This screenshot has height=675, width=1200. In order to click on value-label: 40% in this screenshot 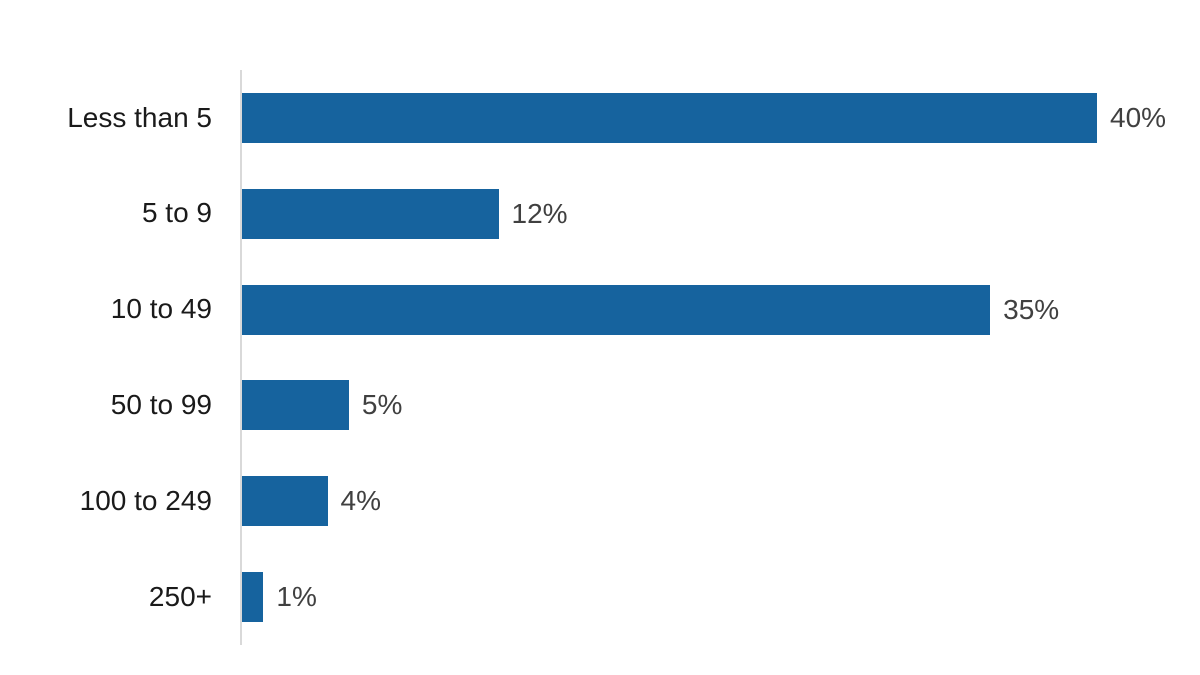, I will do `click(1138, 117)`.